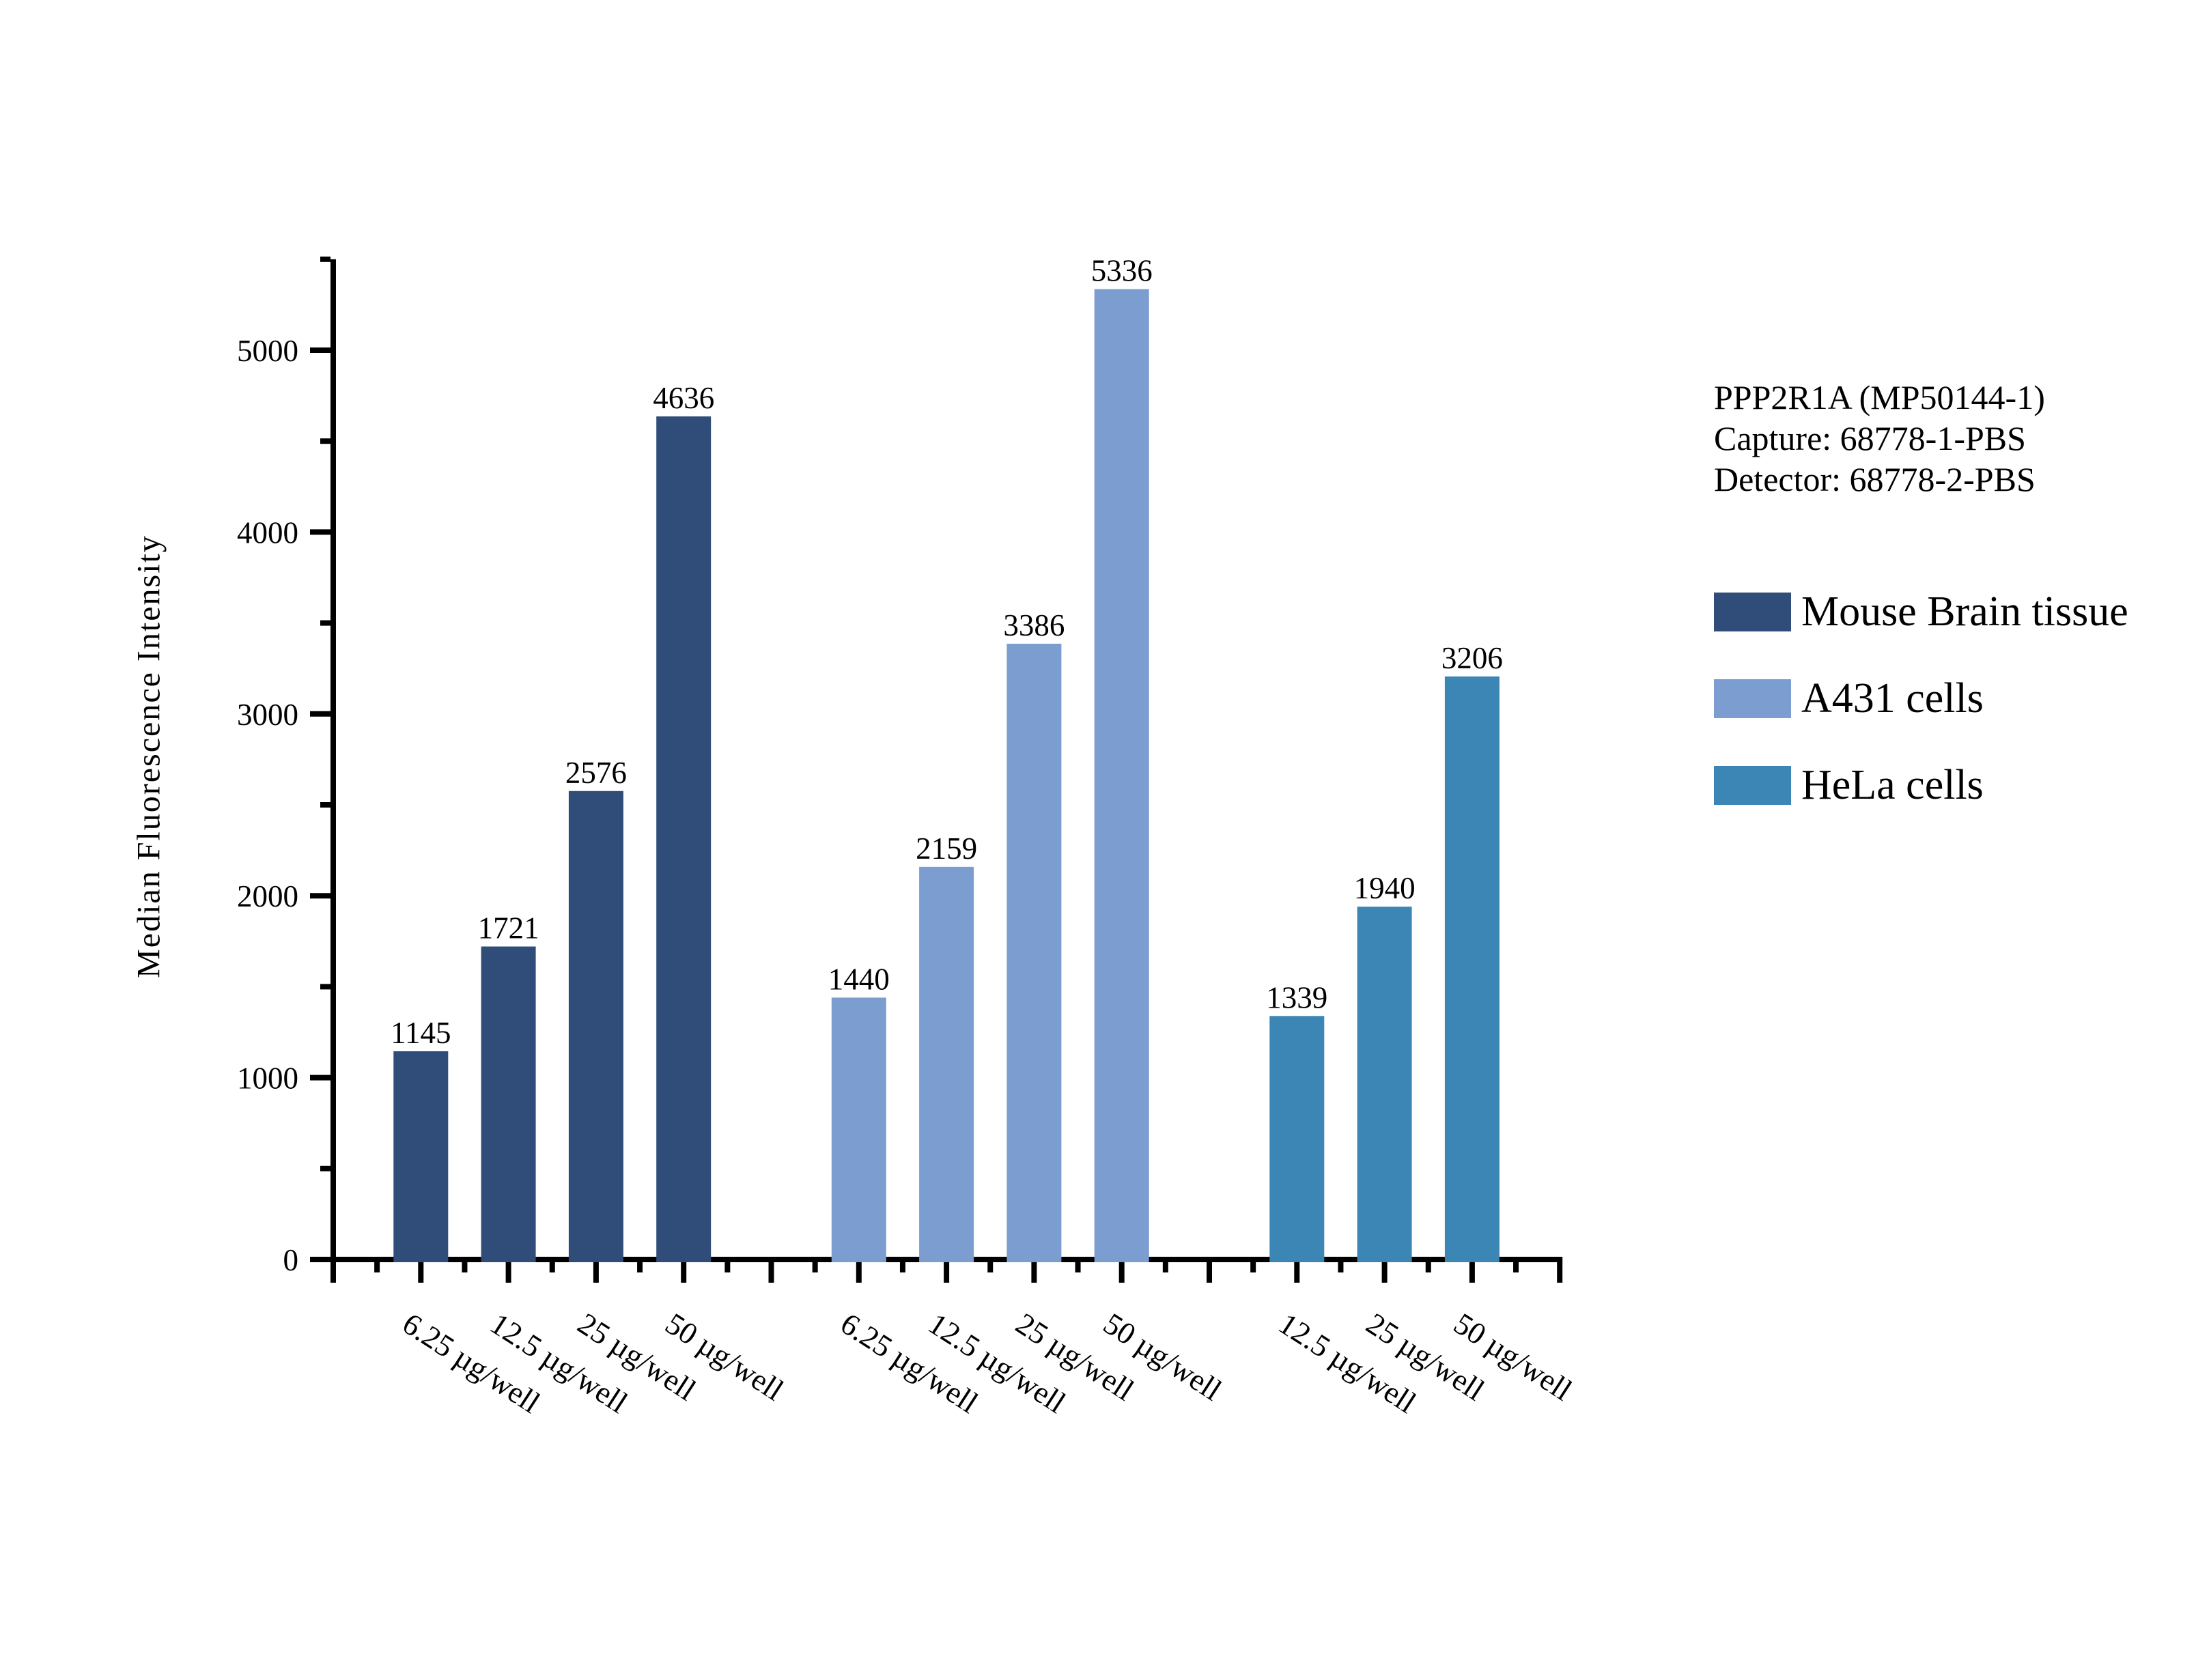 The image size is (2196, 1680). What do you see at coordinates (291, 1260) in the screenshot?
I see `y-tick-label: 0` at bounding box center [291, 1260].